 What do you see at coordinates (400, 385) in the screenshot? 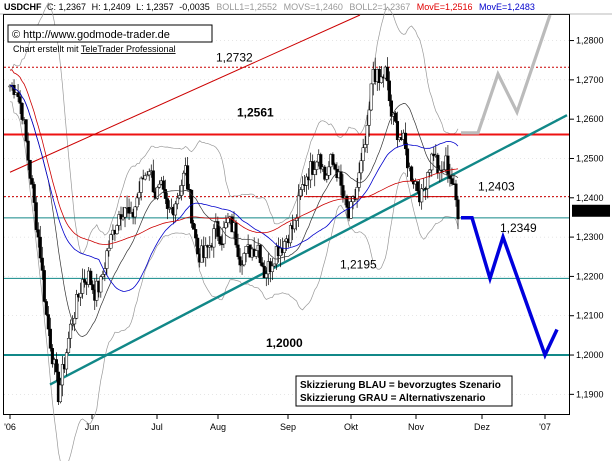
I see `legend-line-blue: Skizzierung BLAU = bevorzugtes Szenario` at bounding box center [400, 385].